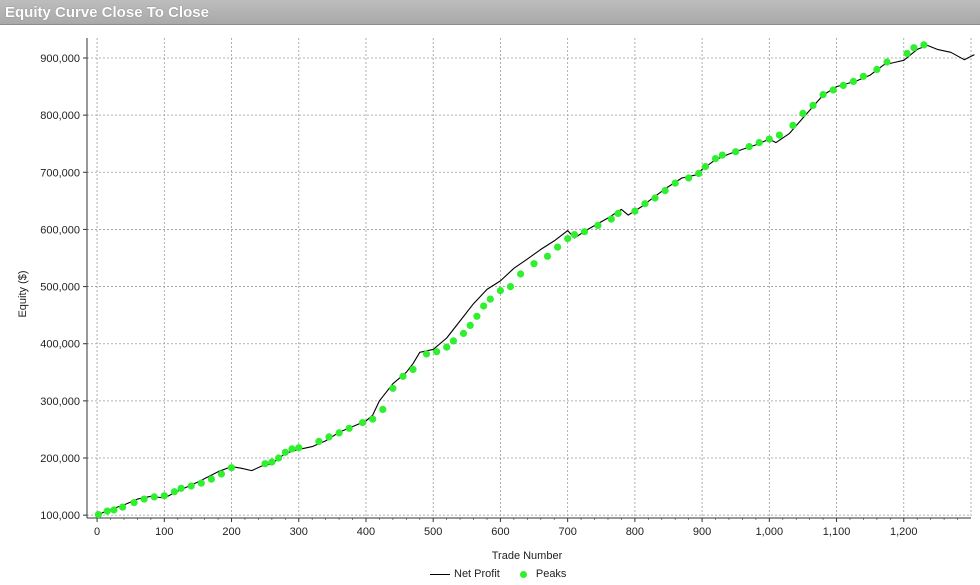  What do you see at coordinates (770, 532) in the screenshot?
I see `x-tick-label: 1,000` at bounding box center [770, 532].